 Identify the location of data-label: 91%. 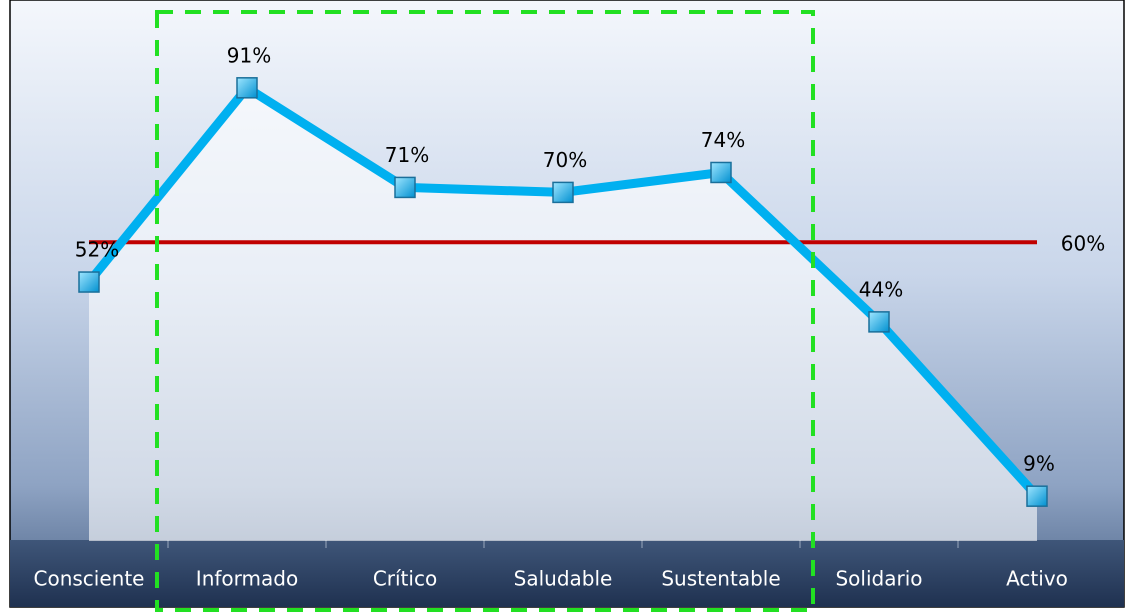
(249, 55).